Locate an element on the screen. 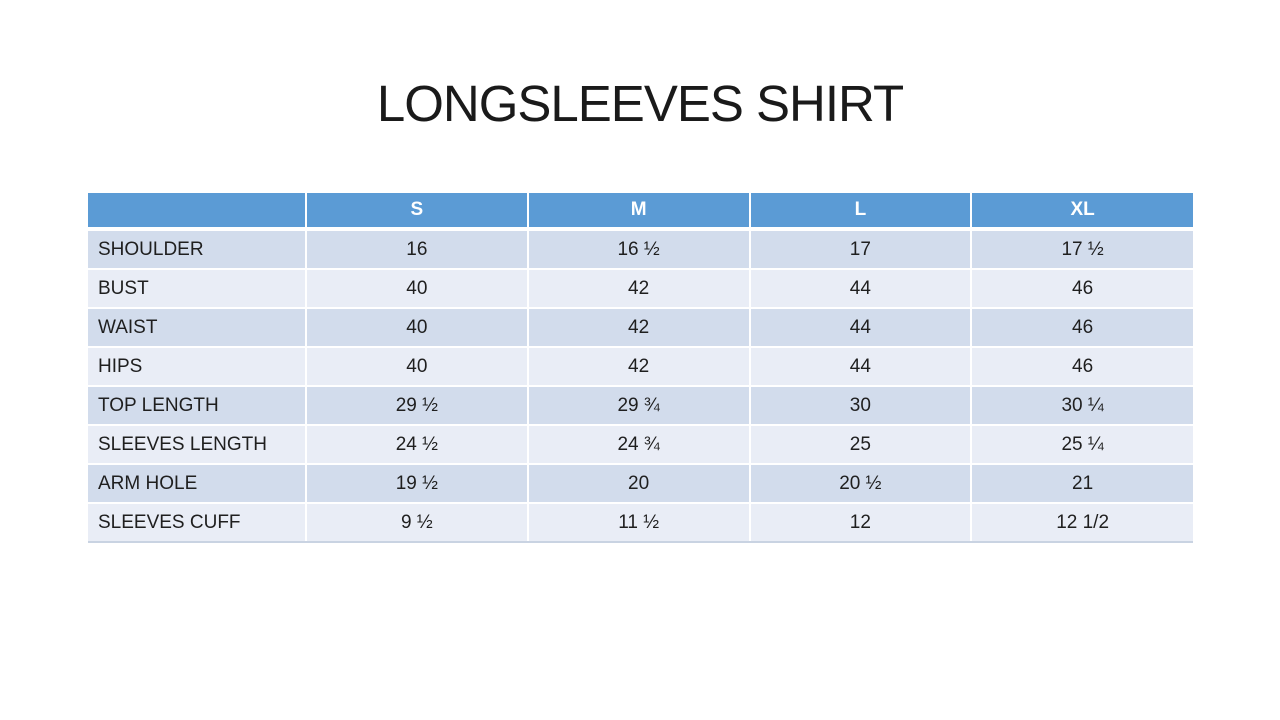  size-value: 11 ½ is located at coordinates (638, 522).